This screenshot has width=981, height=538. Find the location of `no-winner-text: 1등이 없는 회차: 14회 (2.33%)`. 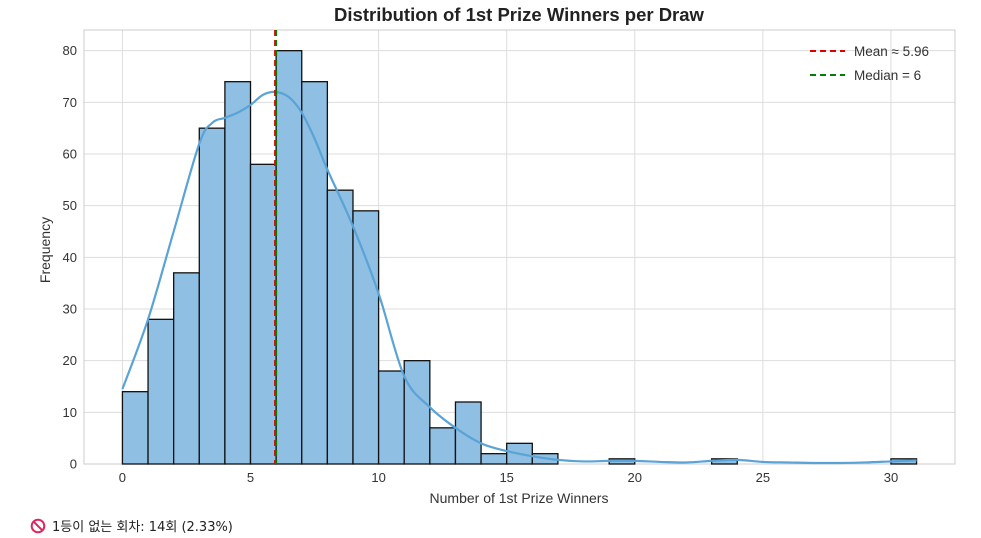

no-winner-text: 1등이 없는 회차: 14회 (2.33%) is located at coordinates (142, 527).